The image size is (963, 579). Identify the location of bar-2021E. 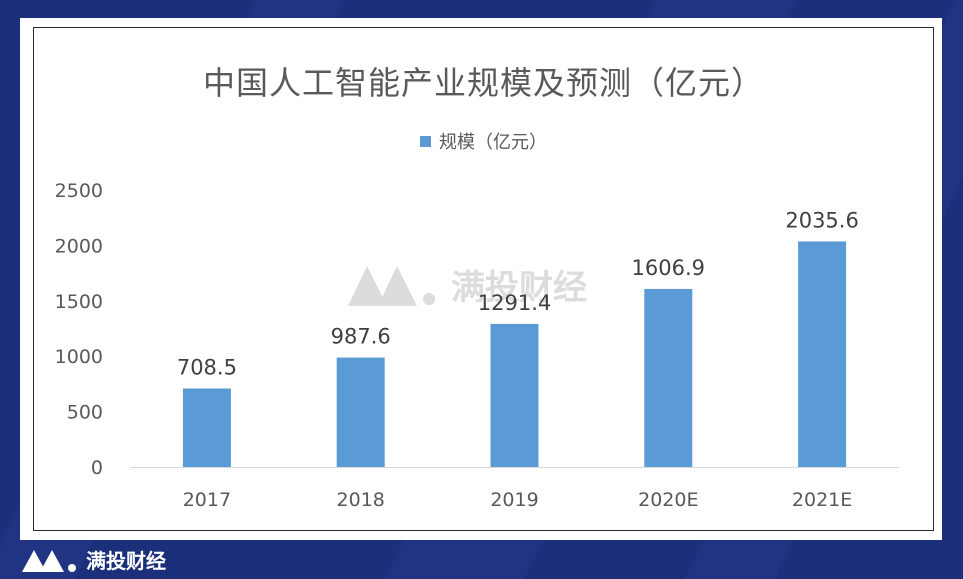
(822, 354).